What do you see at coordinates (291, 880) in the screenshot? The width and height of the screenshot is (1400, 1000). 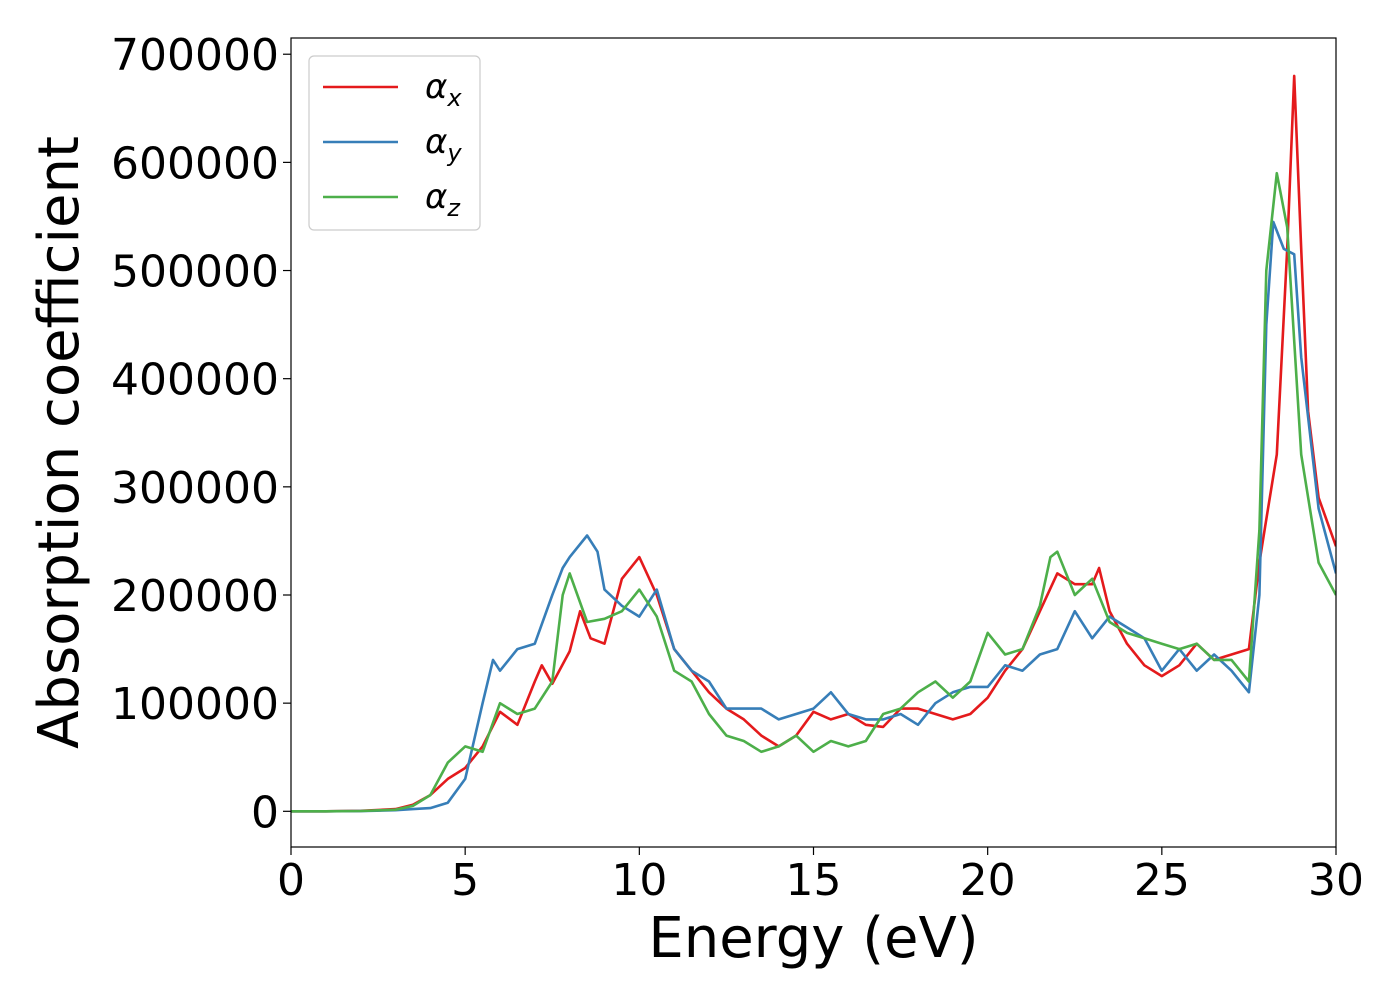 I see `x-tick-label: 0` at bounding box center [291, 880].